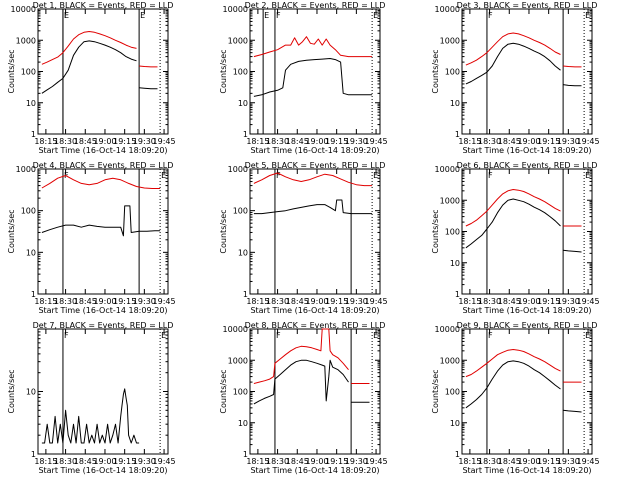 The width and height of the screenshot is (640, 480). I want to click on panel-title: Det 4, BLACK = Events, RED = LLD, so click(103, 165).